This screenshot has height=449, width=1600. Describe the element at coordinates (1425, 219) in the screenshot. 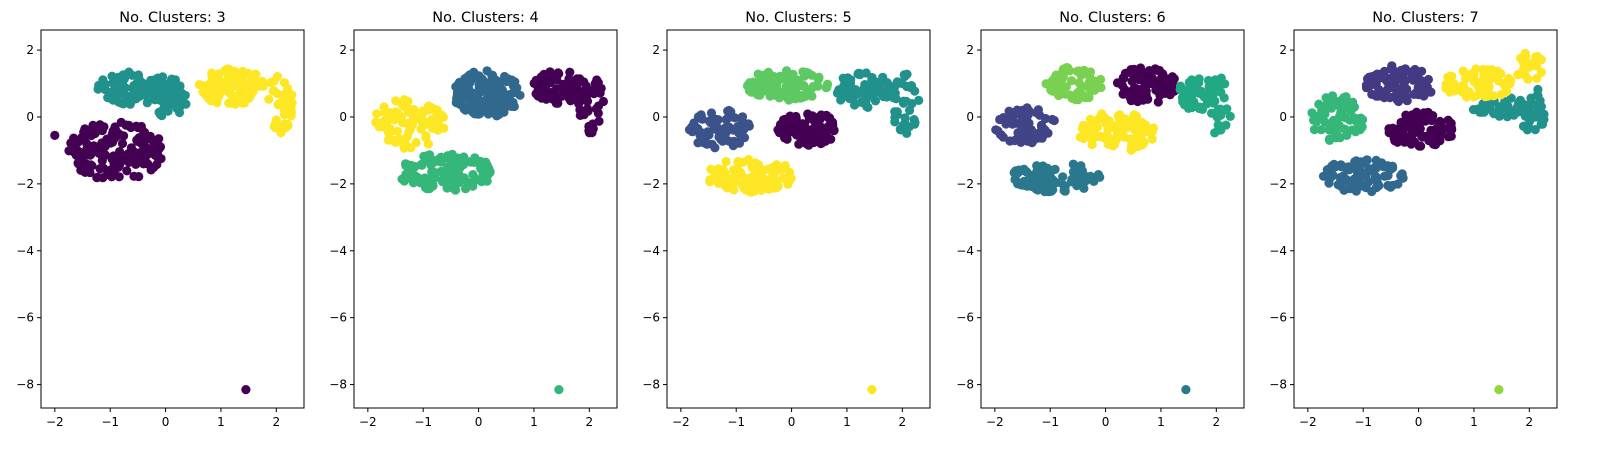

I see `axes-frame` at that location.